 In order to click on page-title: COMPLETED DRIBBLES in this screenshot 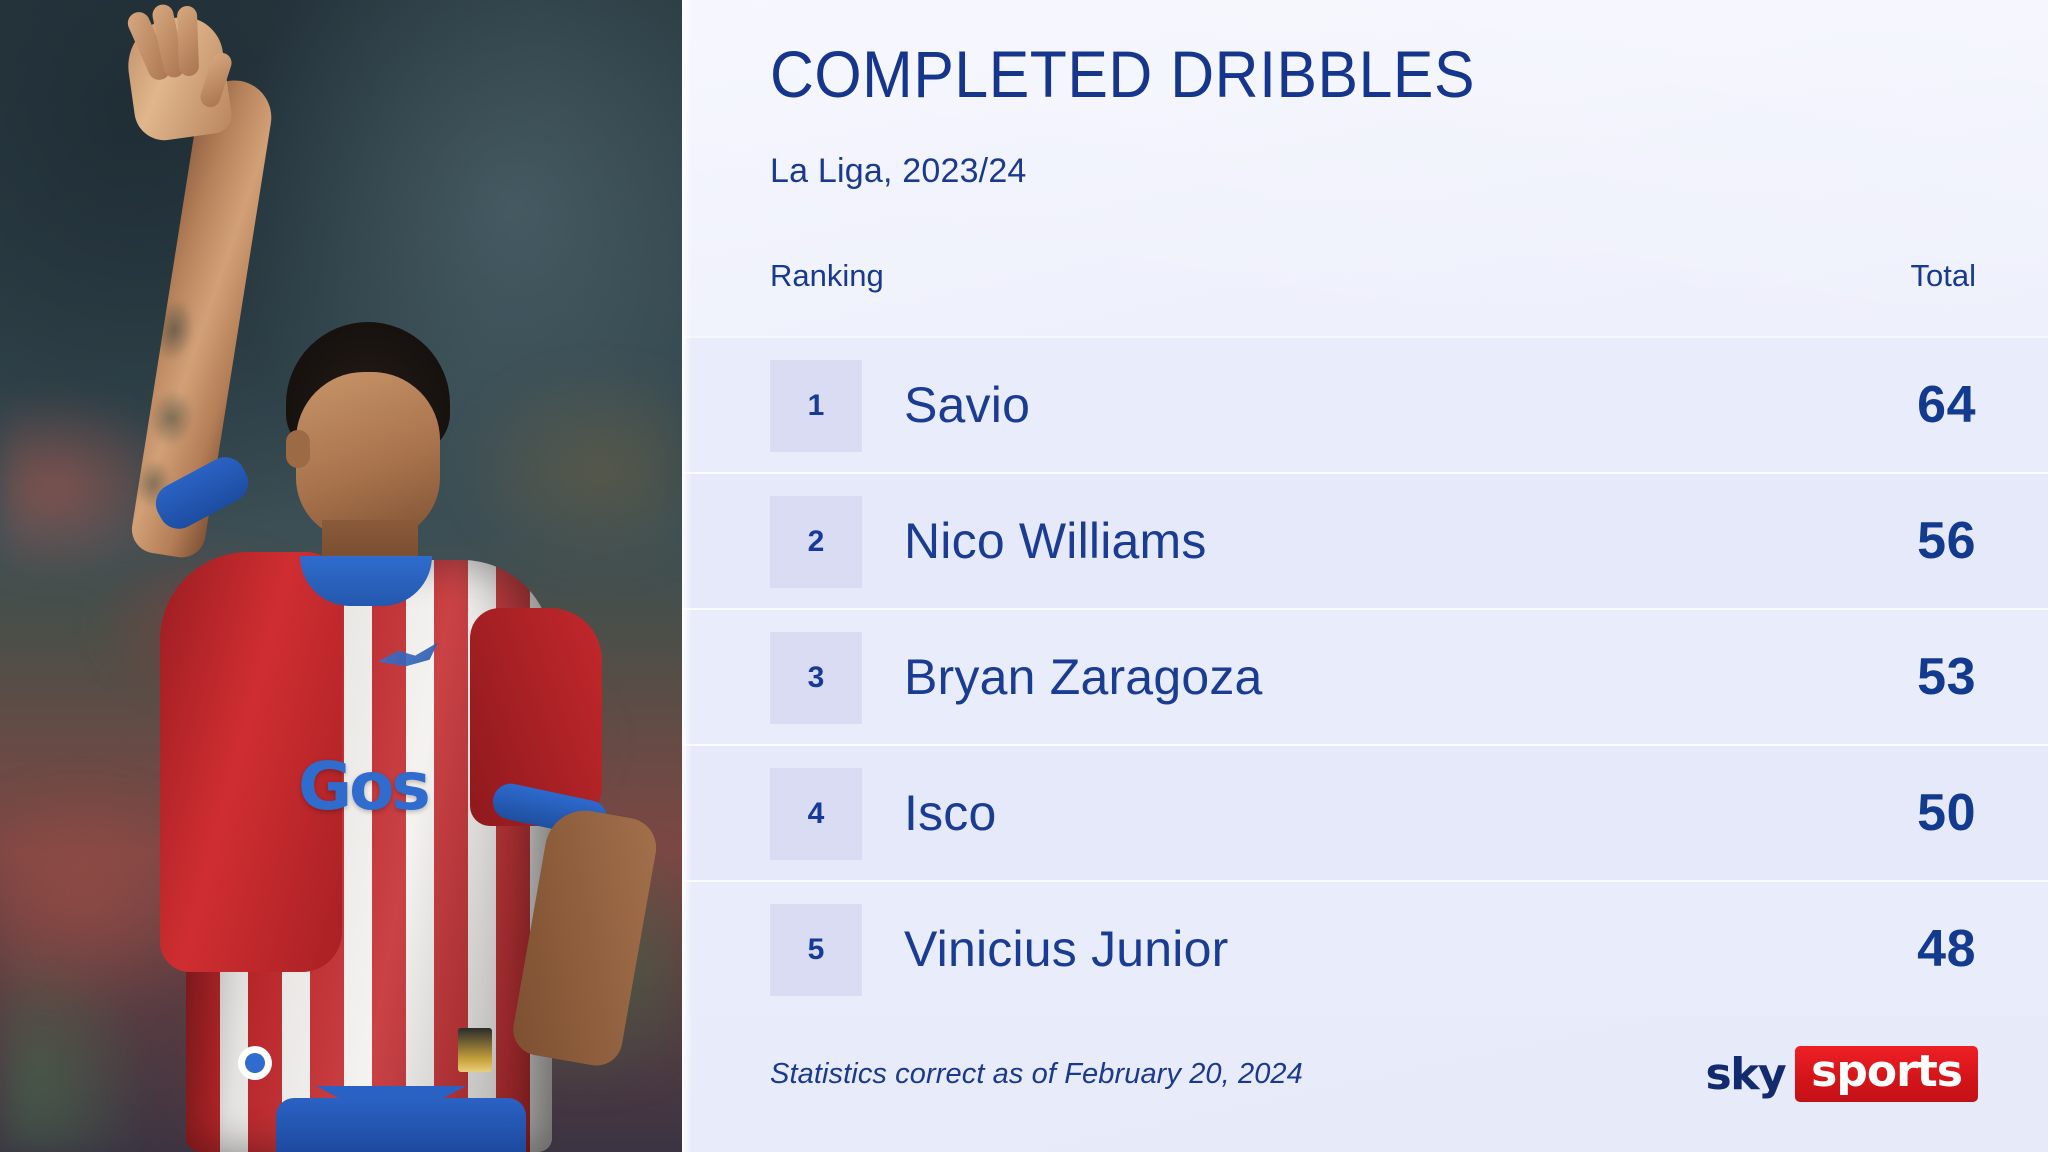, I will do `click(1123, 74)`.